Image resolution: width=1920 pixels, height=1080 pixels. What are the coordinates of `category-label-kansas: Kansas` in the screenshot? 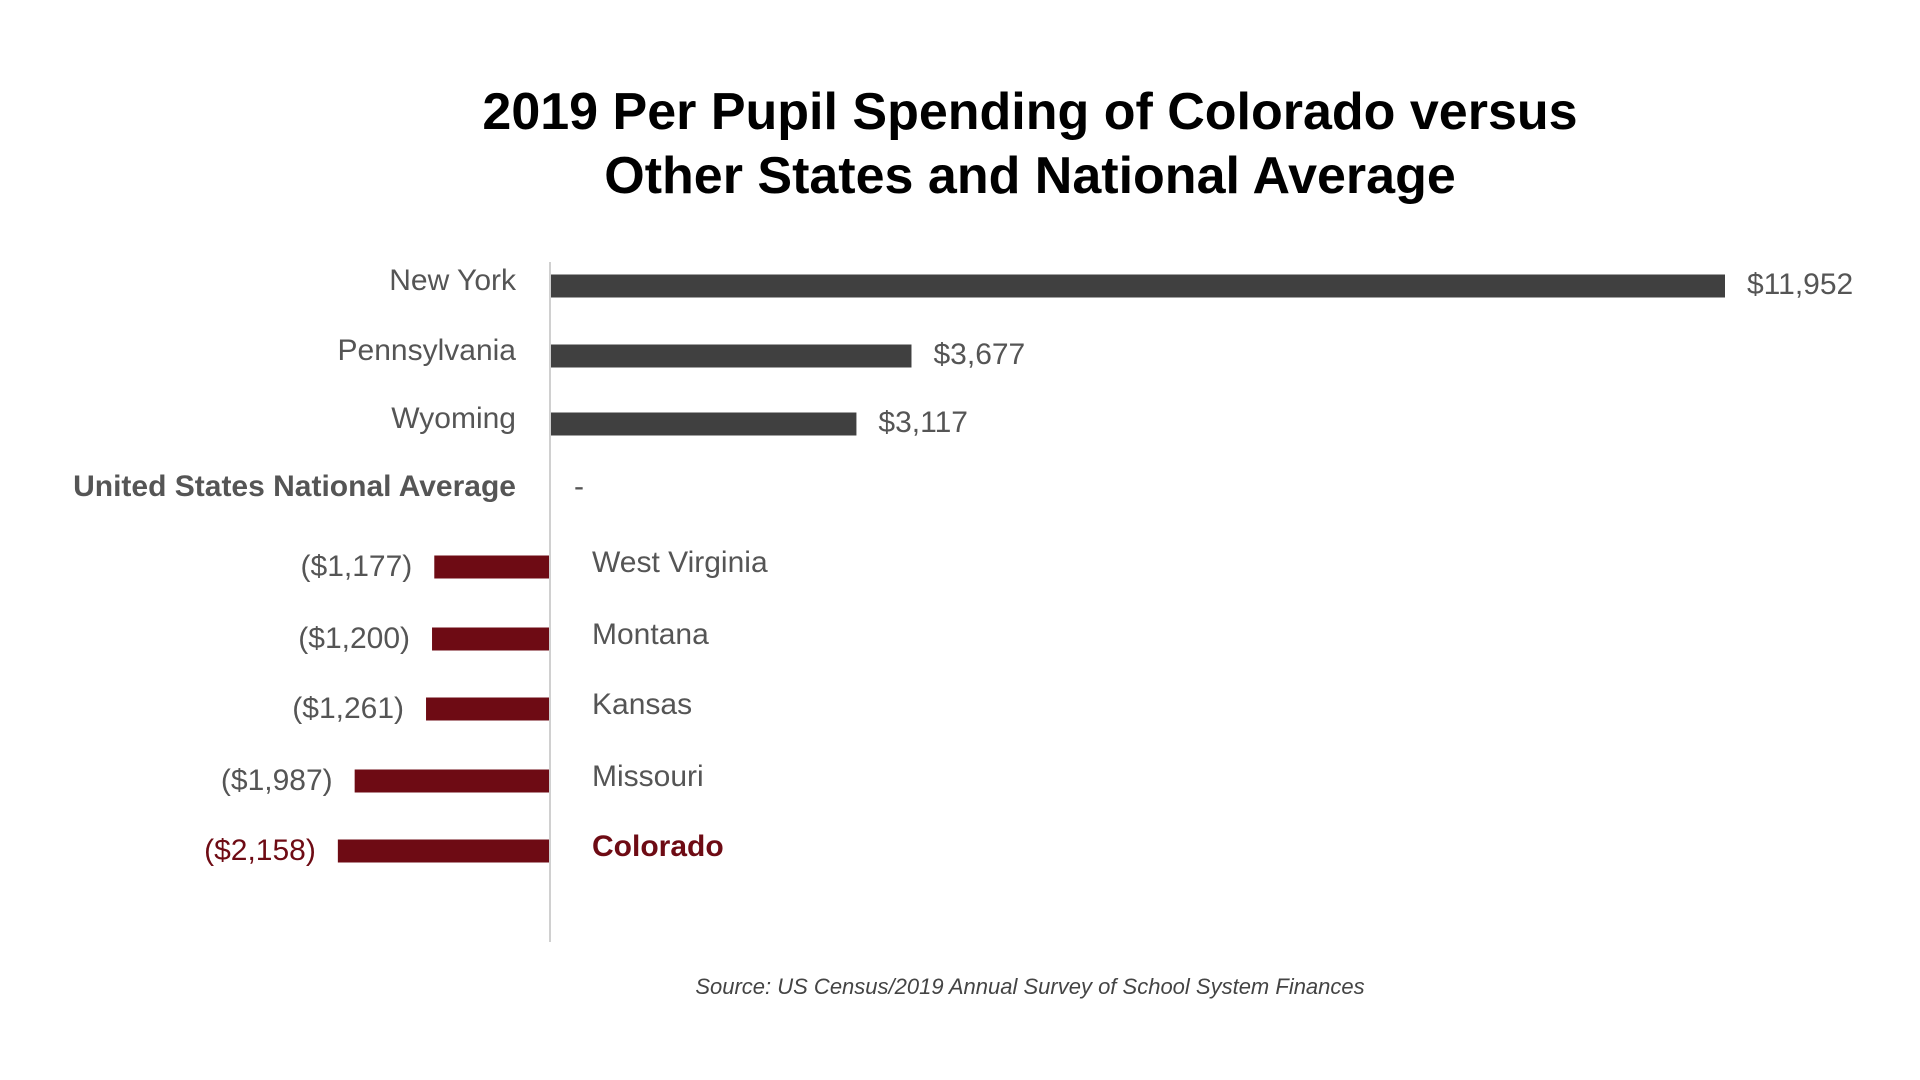 It's located at (642, 704).